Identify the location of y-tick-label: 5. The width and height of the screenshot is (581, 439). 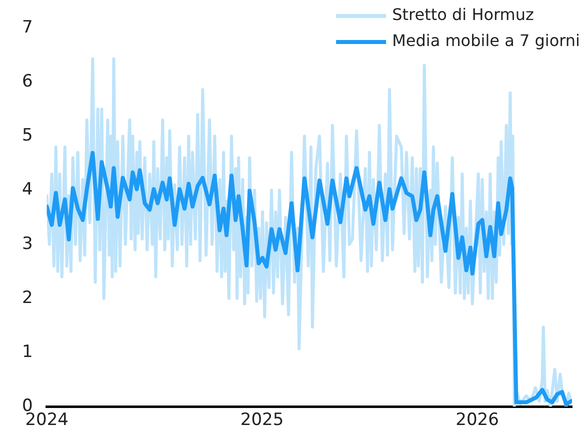
(27, 136).